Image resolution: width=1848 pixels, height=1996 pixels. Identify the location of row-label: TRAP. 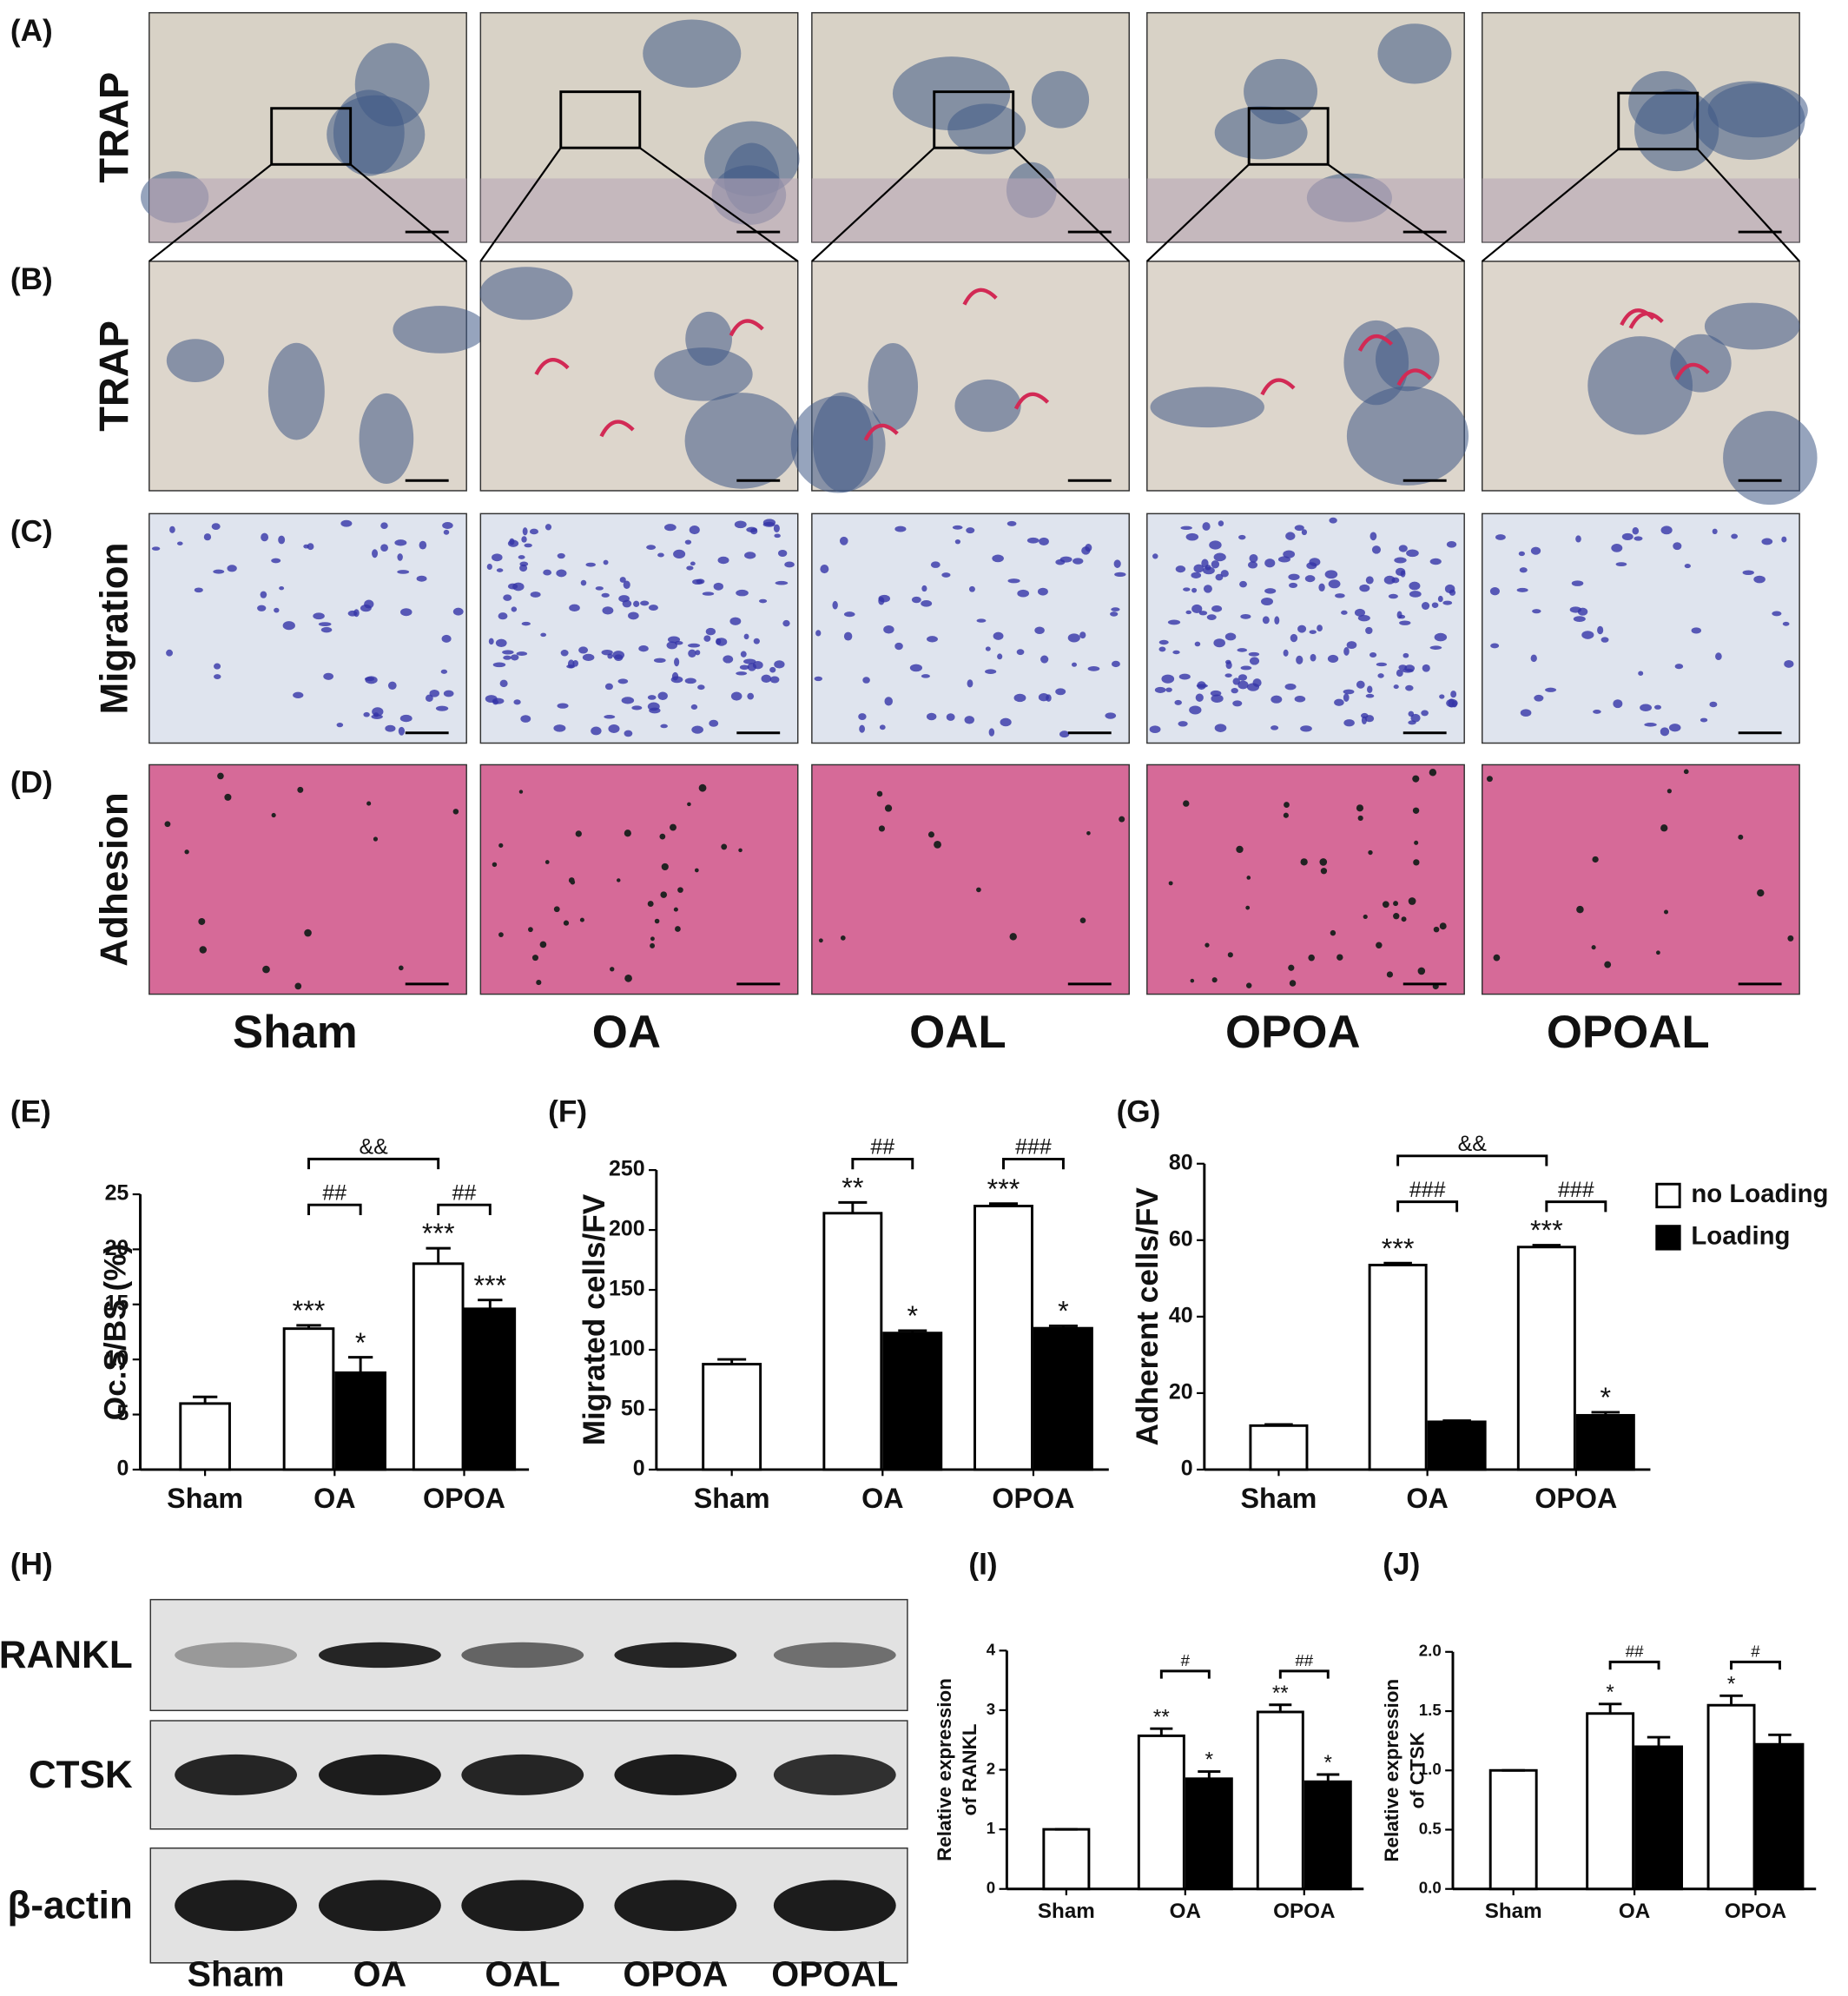
(114, 377).